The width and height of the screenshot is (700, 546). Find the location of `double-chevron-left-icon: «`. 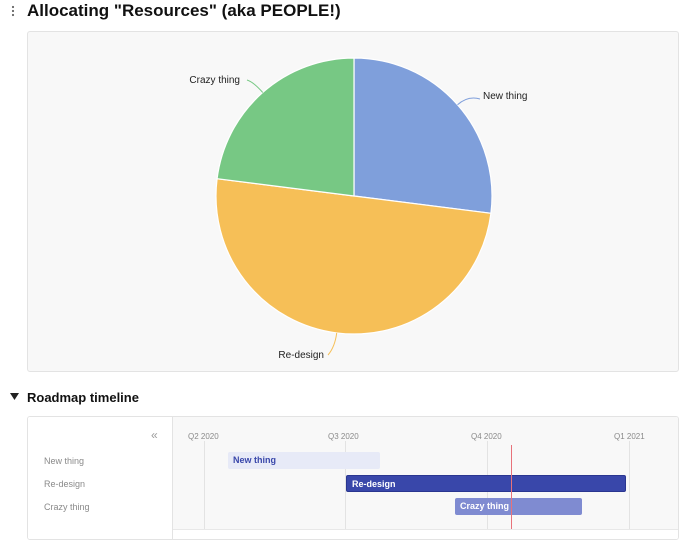

double-chevron-left-icon: « is located at coordinates (154, 435).